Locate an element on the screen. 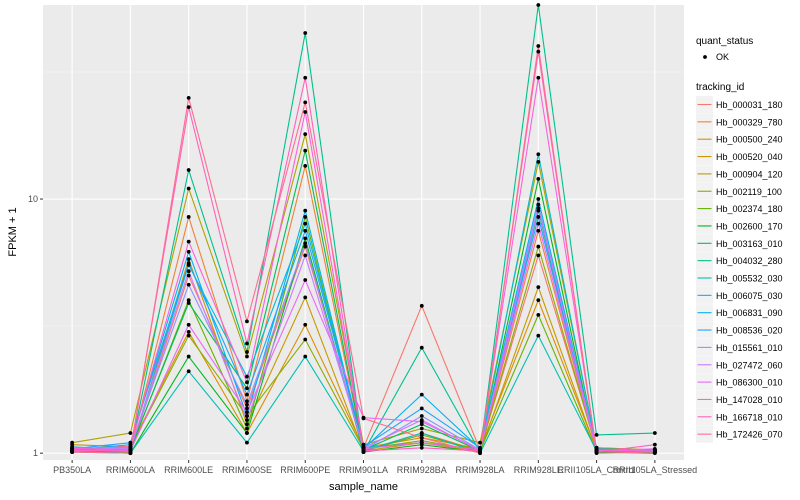  y-tick-label: 1 is located at coordinates (35, 453).